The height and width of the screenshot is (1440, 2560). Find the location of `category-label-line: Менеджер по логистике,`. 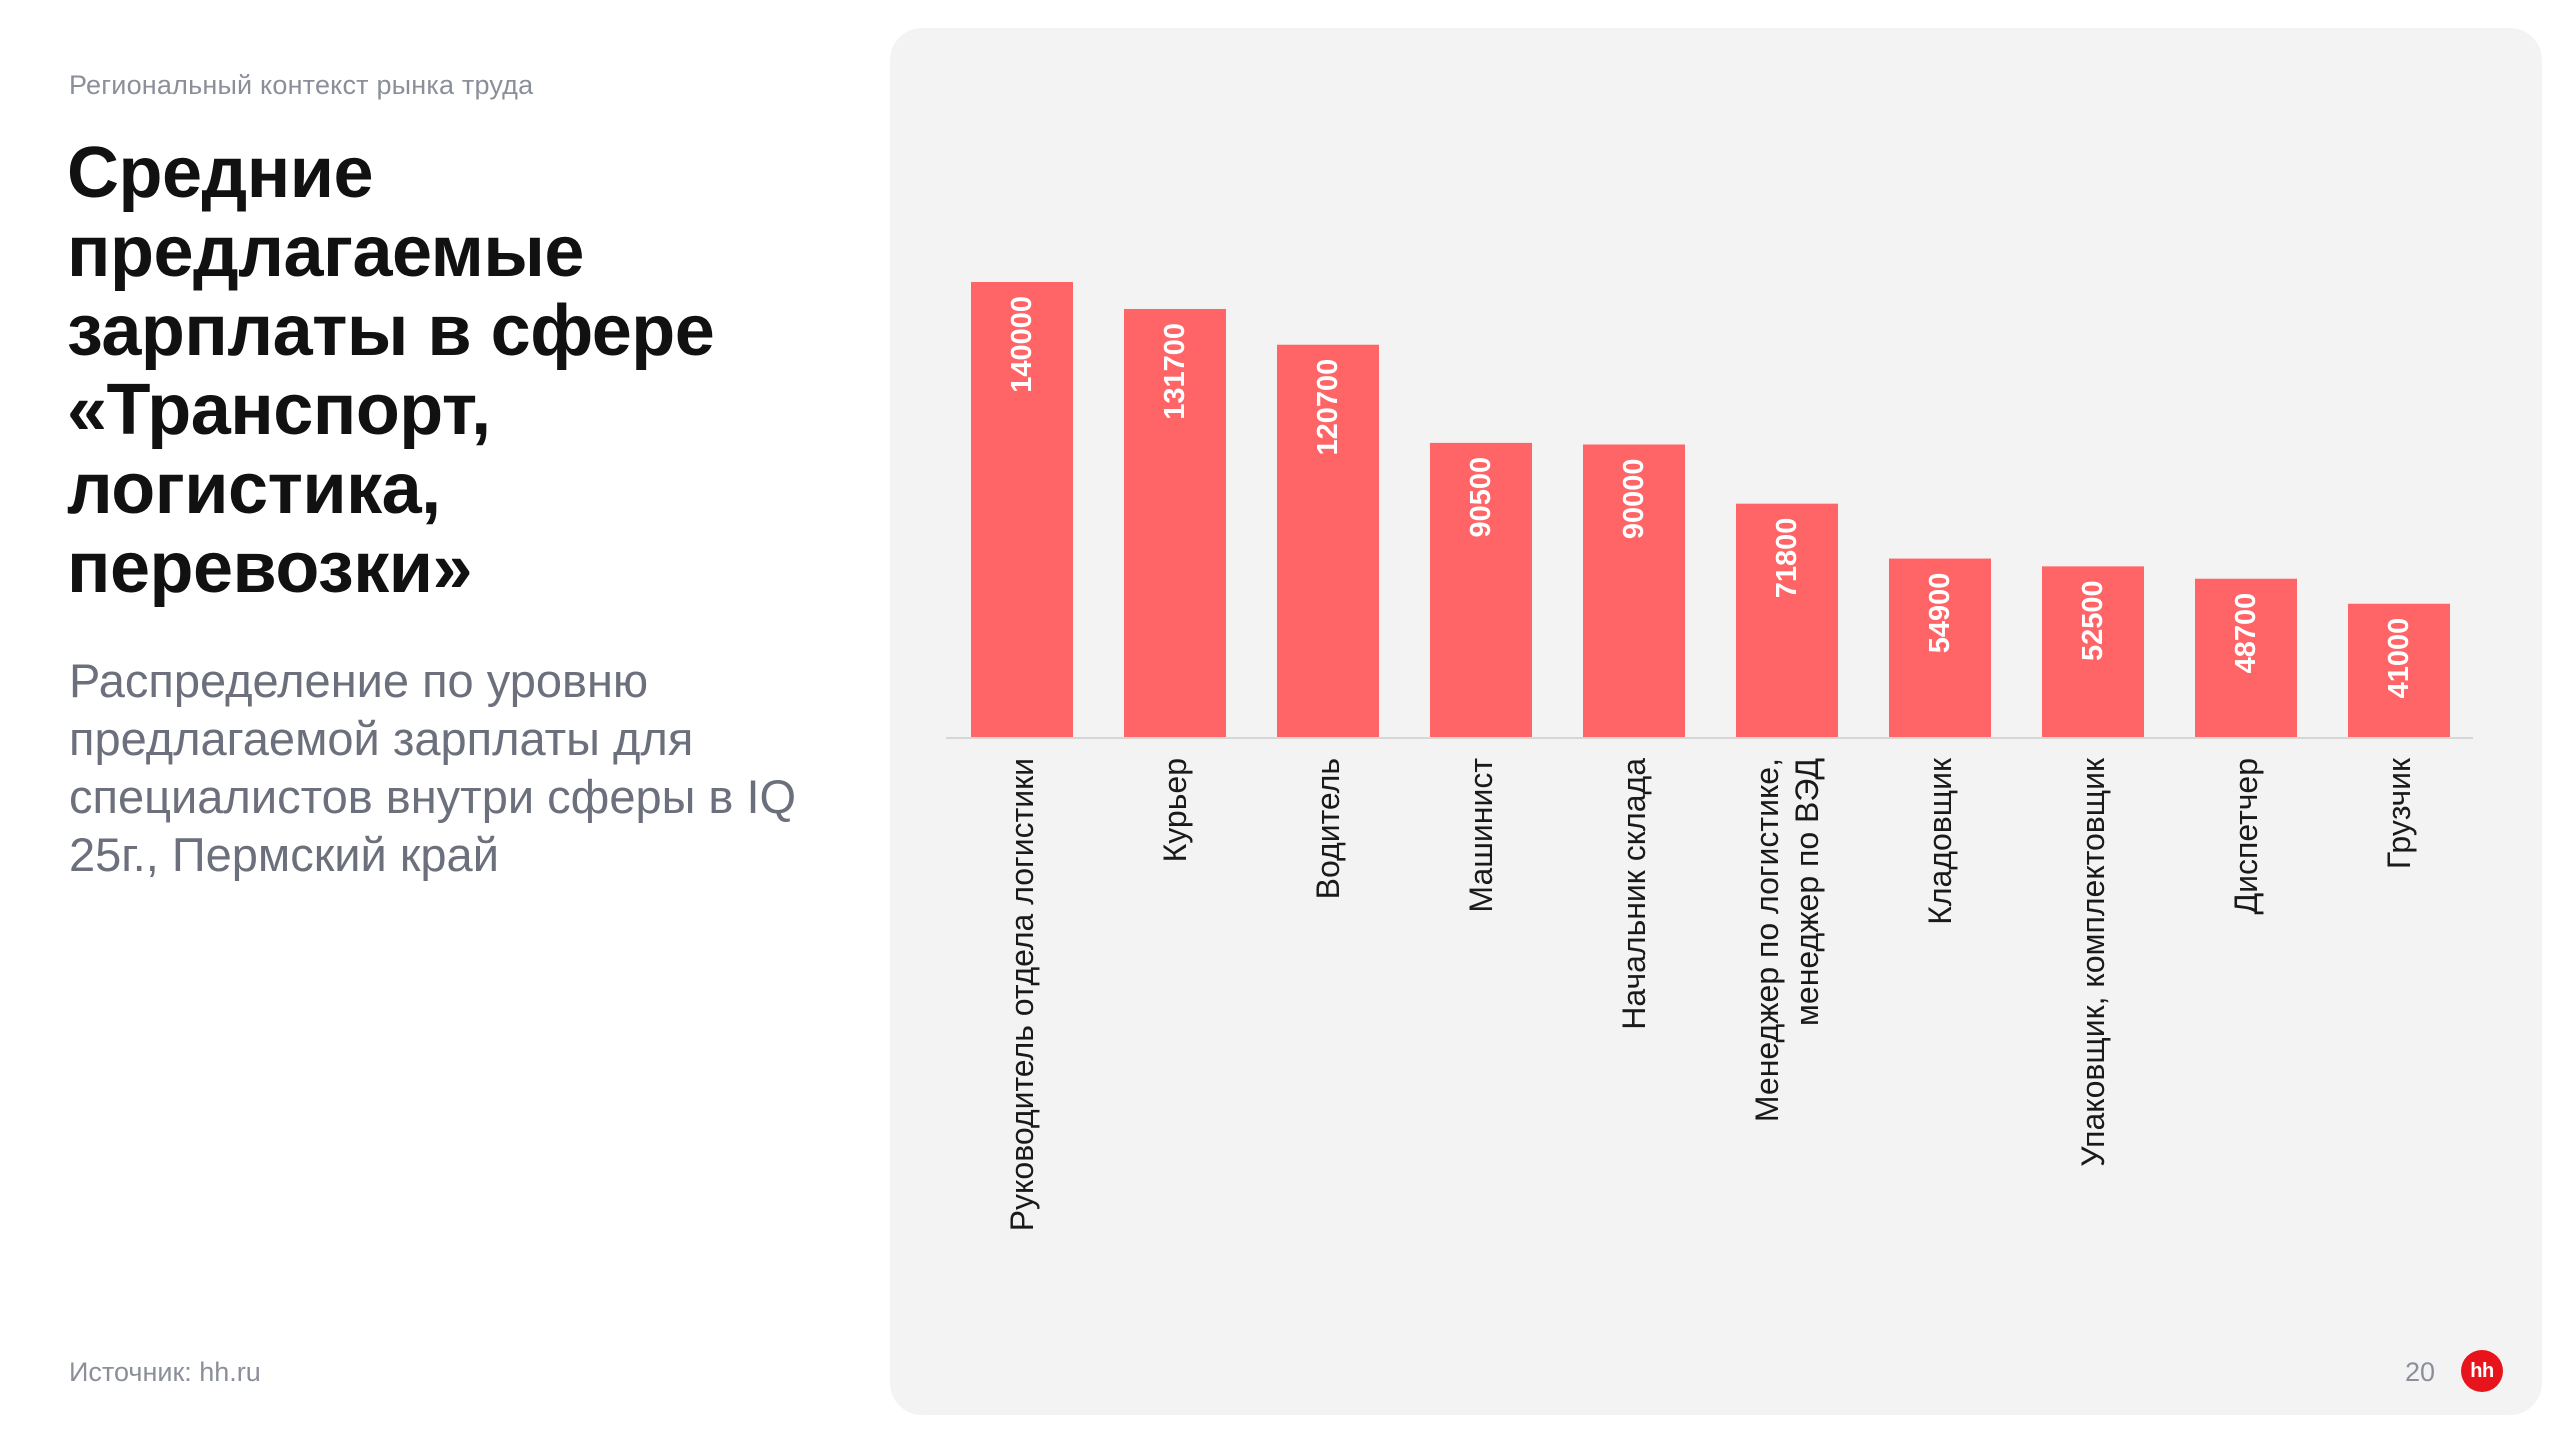

category-label-line: Менеджер по логистике, is located at coordinates (1767, 940).